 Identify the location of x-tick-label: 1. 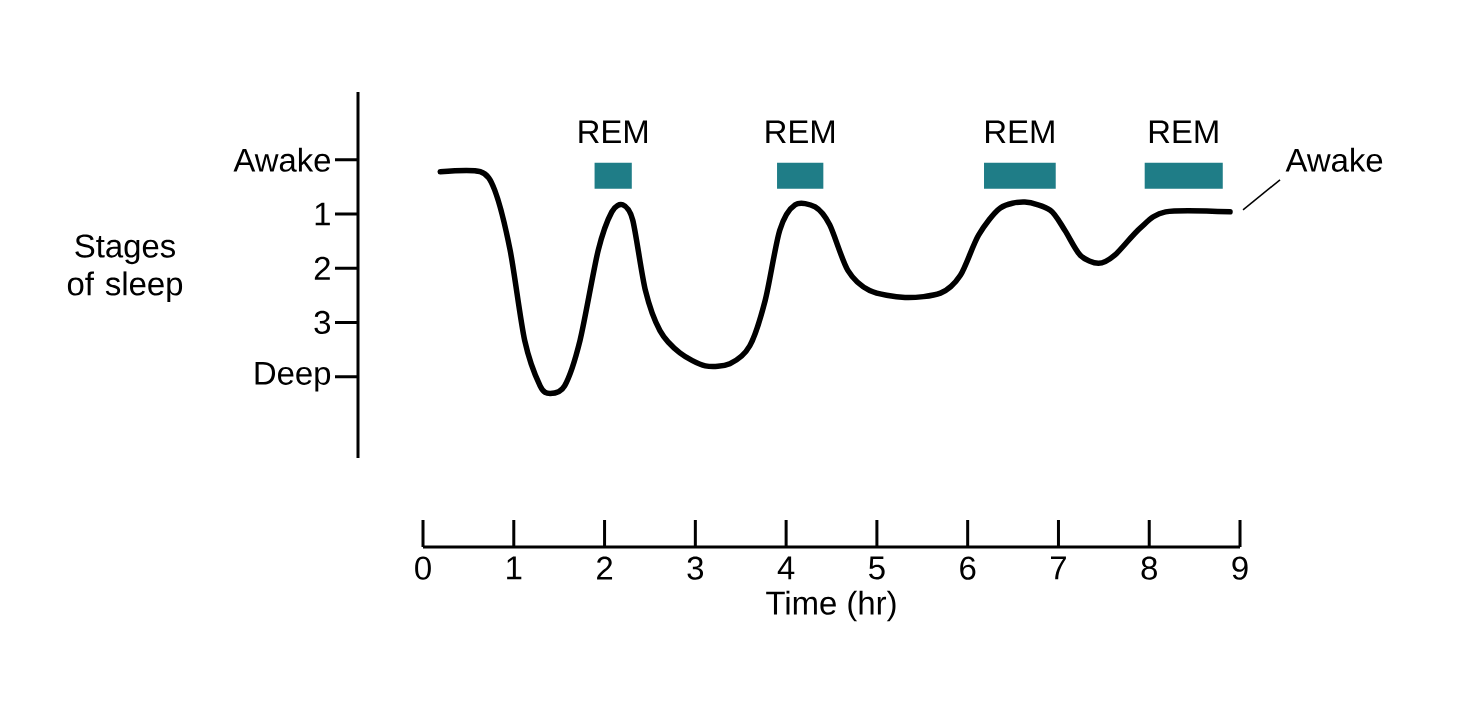
(514, 568).